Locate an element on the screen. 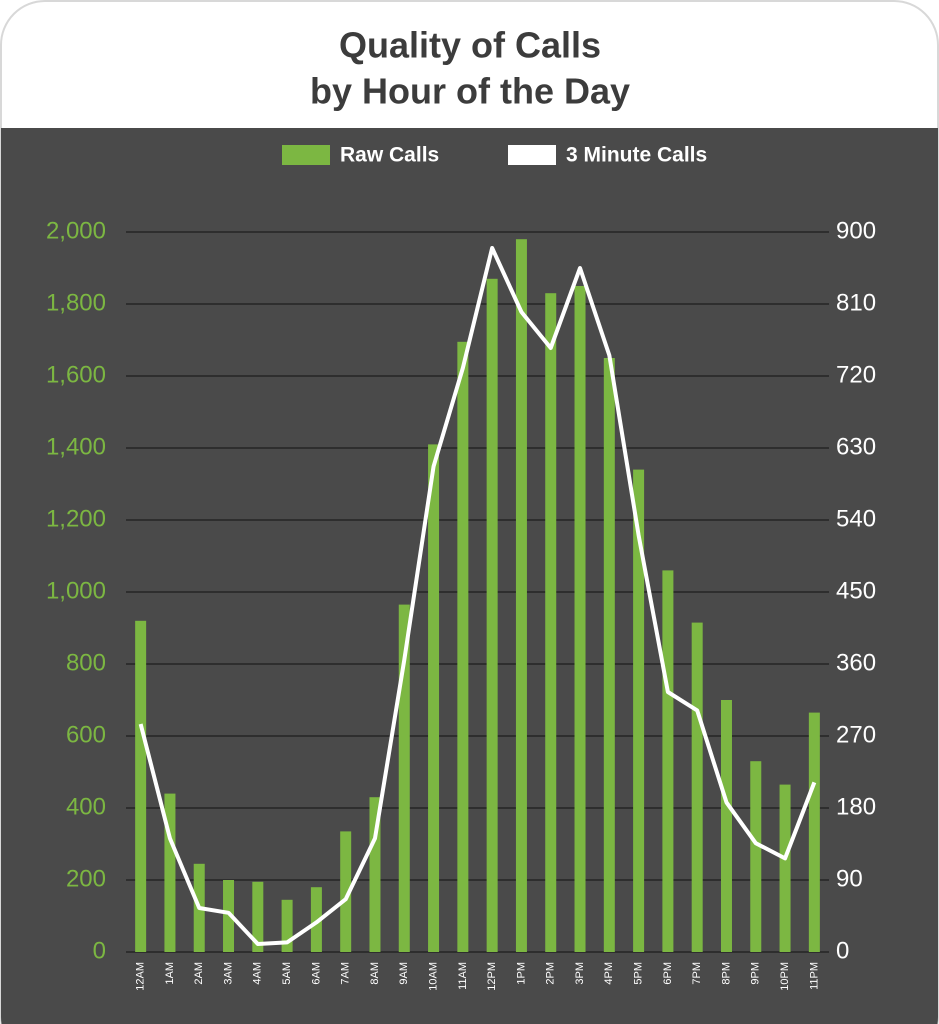 The image size is (939, 1024). x-tick-label: 4PM is located at coordinates (609, 973).